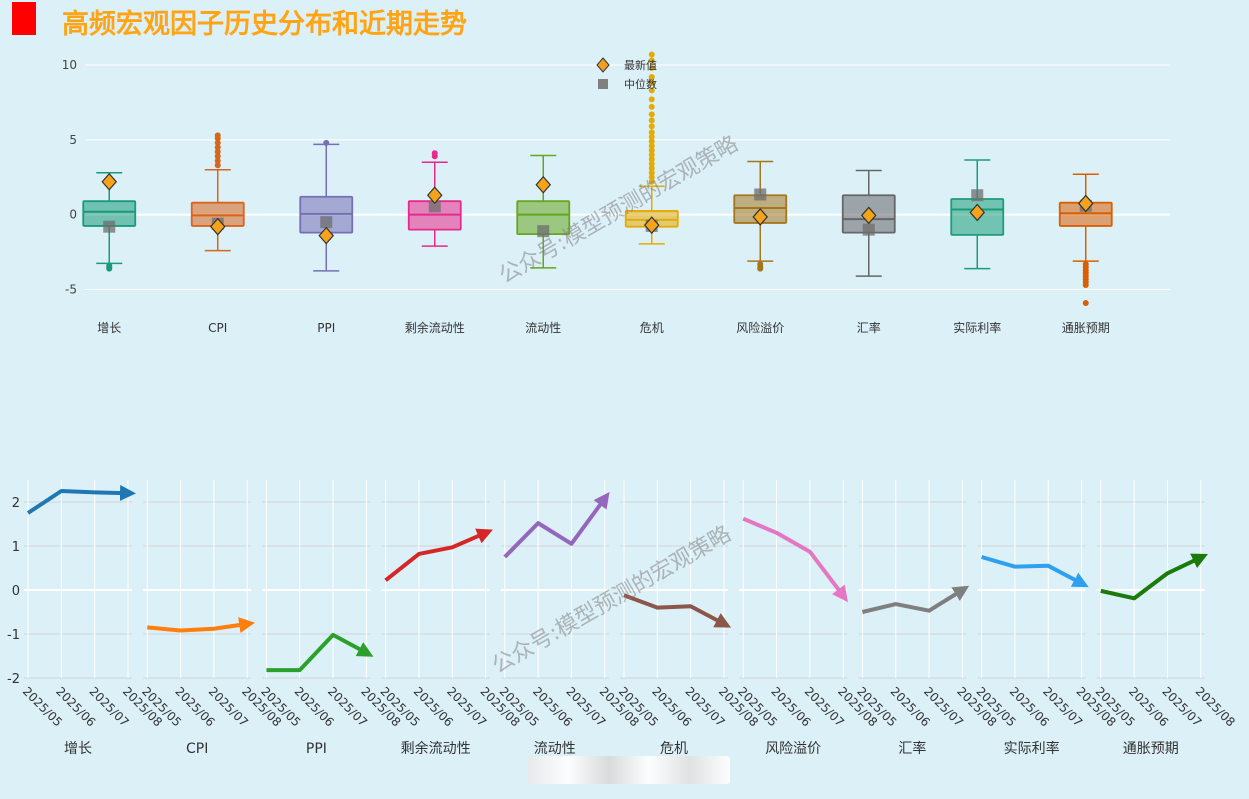 The height and width of the screenshot is (799, 1249). I want to click on y-tick-label: -1, so click(13, 635).